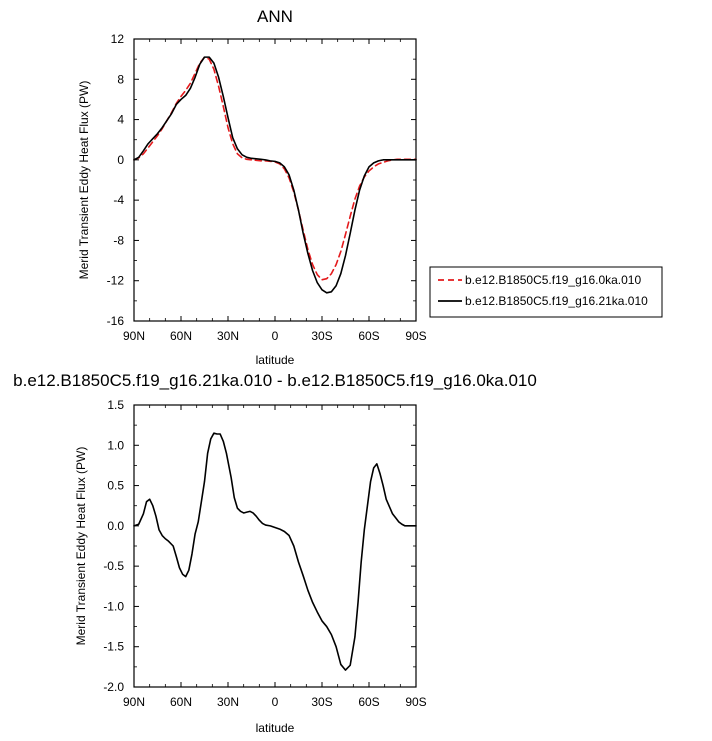 This screenshot has height=741, width=712. What do you see at coordinates (113, 647) in the screenshot?
I see `bottom-y-tick-label-6: -1.5` at bounding box center [113, 647].